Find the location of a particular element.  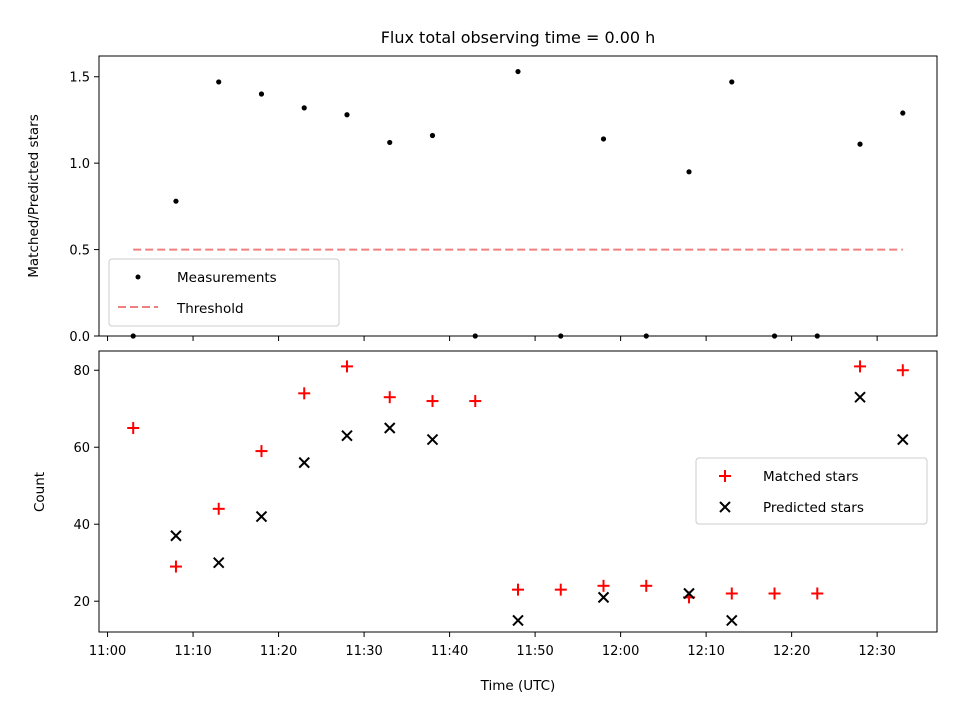

bottom-y-tick-label: 80 is located at coordinates (81, 371).